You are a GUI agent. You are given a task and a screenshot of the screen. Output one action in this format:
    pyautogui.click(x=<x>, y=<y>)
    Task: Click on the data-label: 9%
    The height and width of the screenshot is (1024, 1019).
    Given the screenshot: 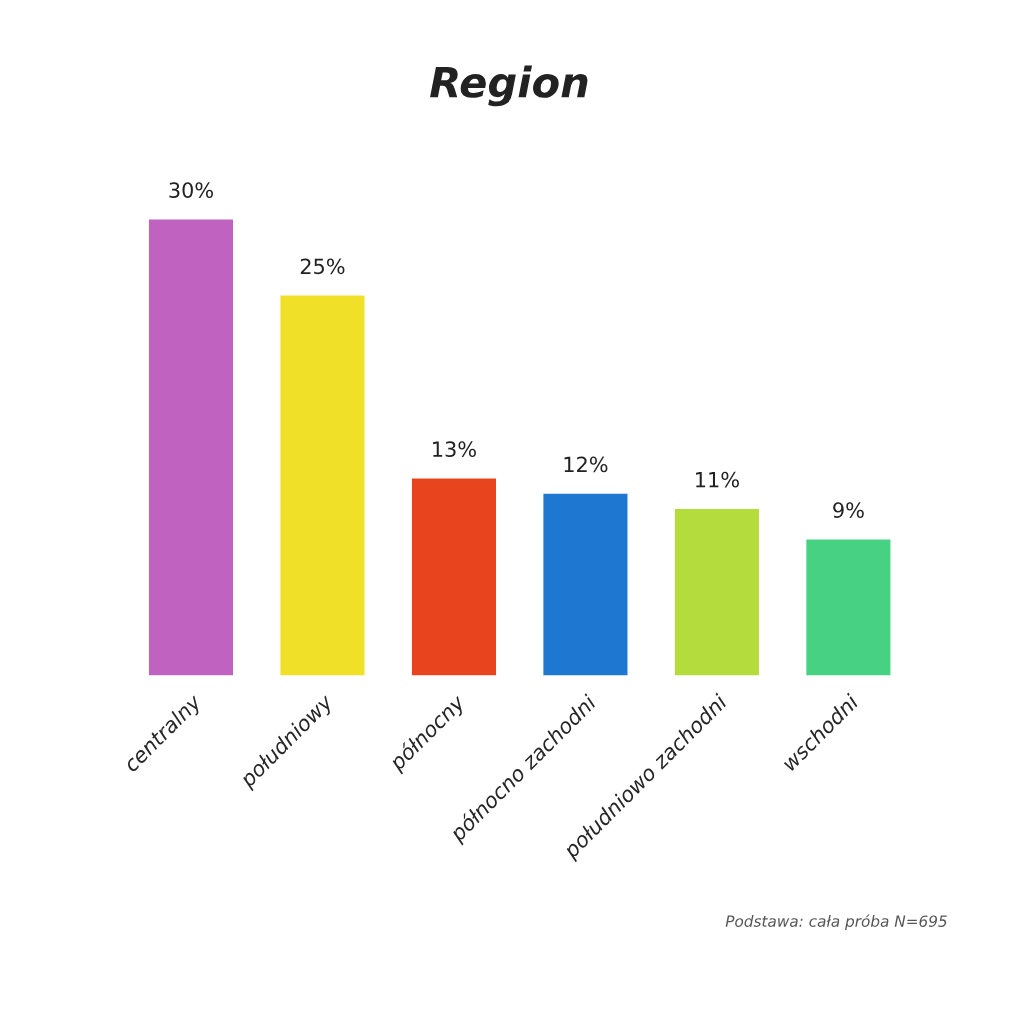 What is the action you would take?
    pyautogui.click(x=848, y=510)
    